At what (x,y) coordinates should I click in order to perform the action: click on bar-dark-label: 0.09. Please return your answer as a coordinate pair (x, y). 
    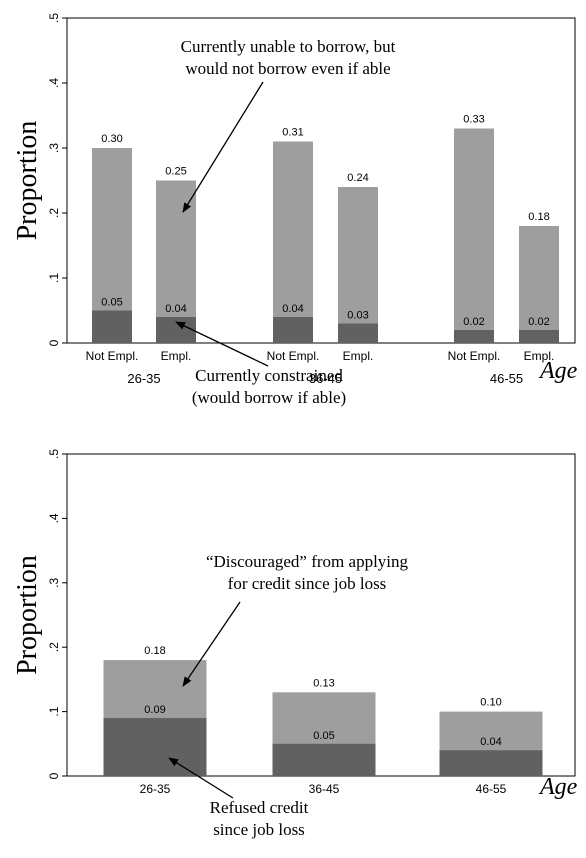
    Looking at the image, I should click on (154, 710).